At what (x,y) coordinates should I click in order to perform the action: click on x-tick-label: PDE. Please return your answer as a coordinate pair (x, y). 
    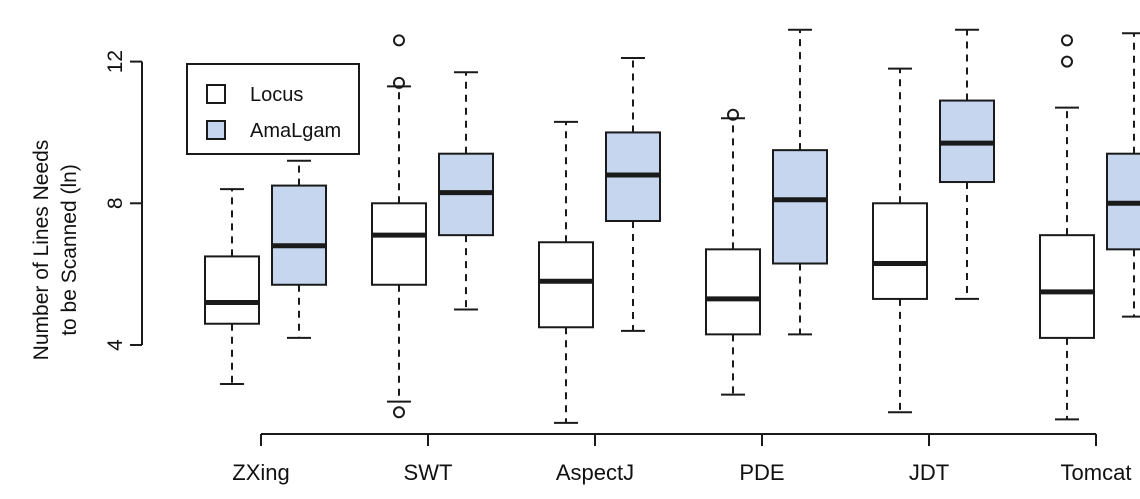
    Looking at the image, I should click on (761, 472).